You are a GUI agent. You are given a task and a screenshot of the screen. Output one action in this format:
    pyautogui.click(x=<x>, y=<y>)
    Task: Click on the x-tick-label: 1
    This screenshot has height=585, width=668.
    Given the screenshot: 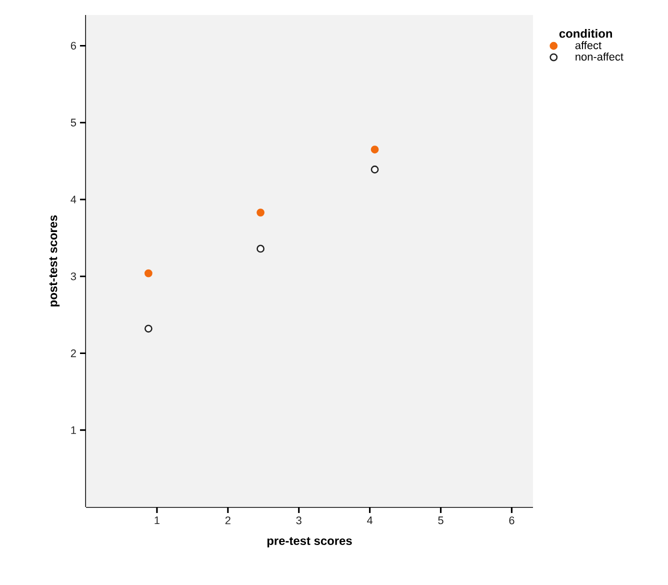 What is the action you would take?
    pyautogui.click(x=157, y=520)
    